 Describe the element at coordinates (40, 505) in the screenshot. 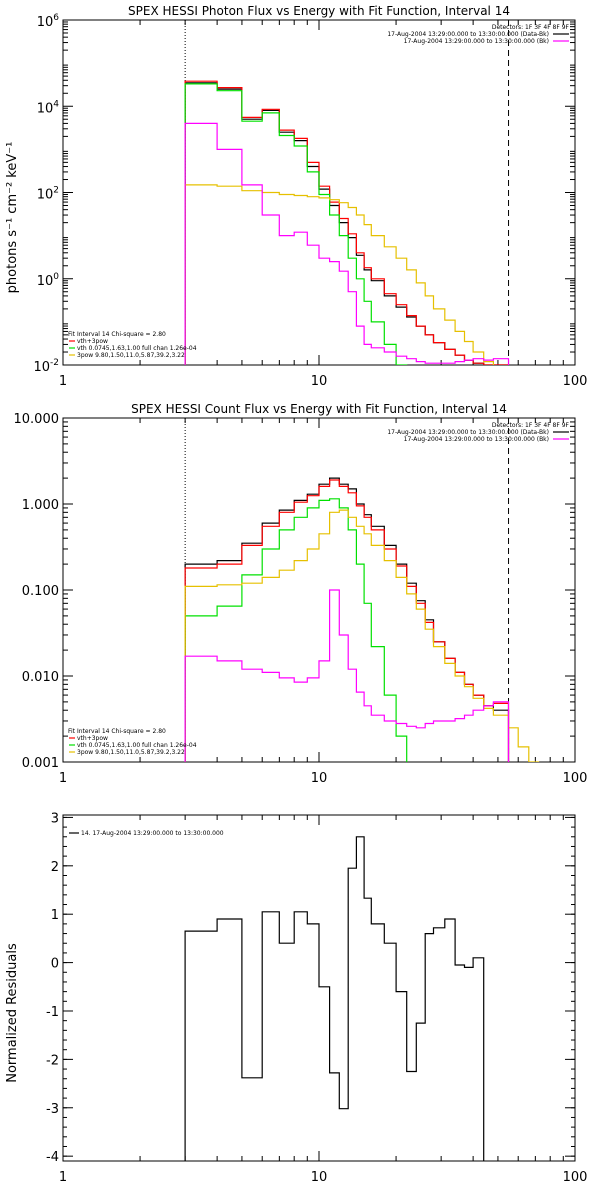

I see `y-tick-label: 1.000` at that location.